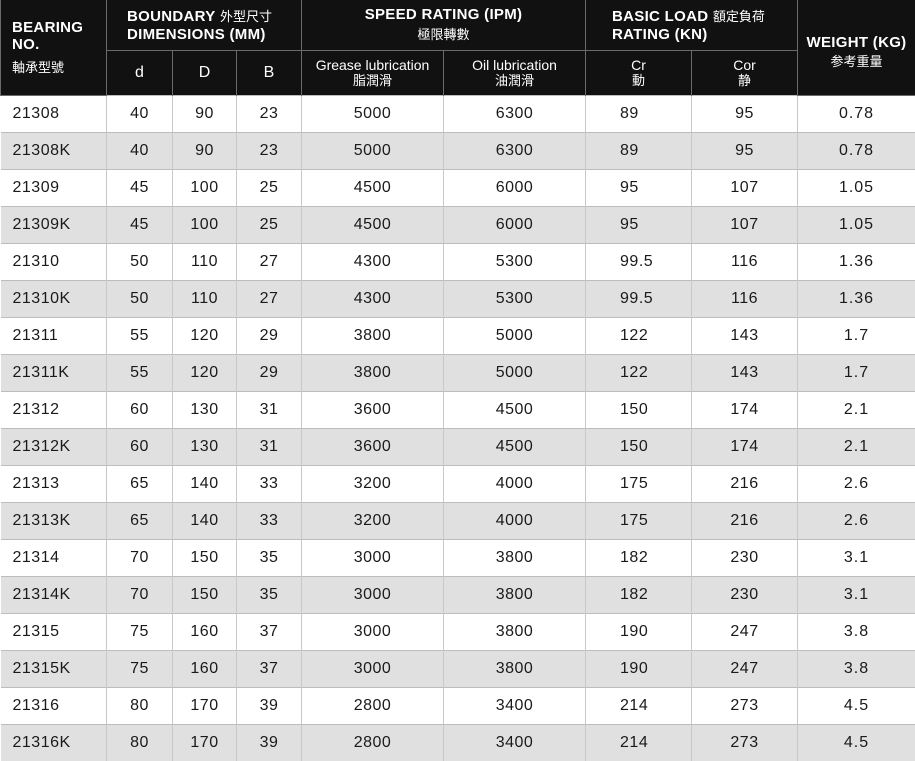 The image size is (915, 761). I want to click on d-cell: 50, so click(140, 262).